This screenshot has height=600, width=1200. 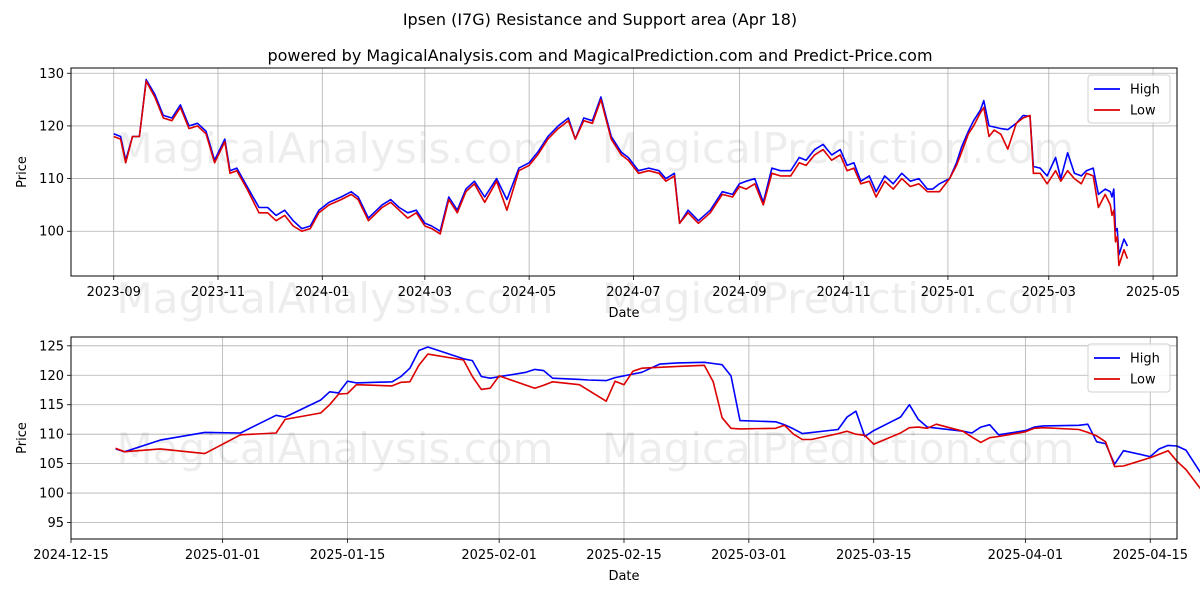 I want to click on y-tick-label: 105, so click(x=51, y=464).